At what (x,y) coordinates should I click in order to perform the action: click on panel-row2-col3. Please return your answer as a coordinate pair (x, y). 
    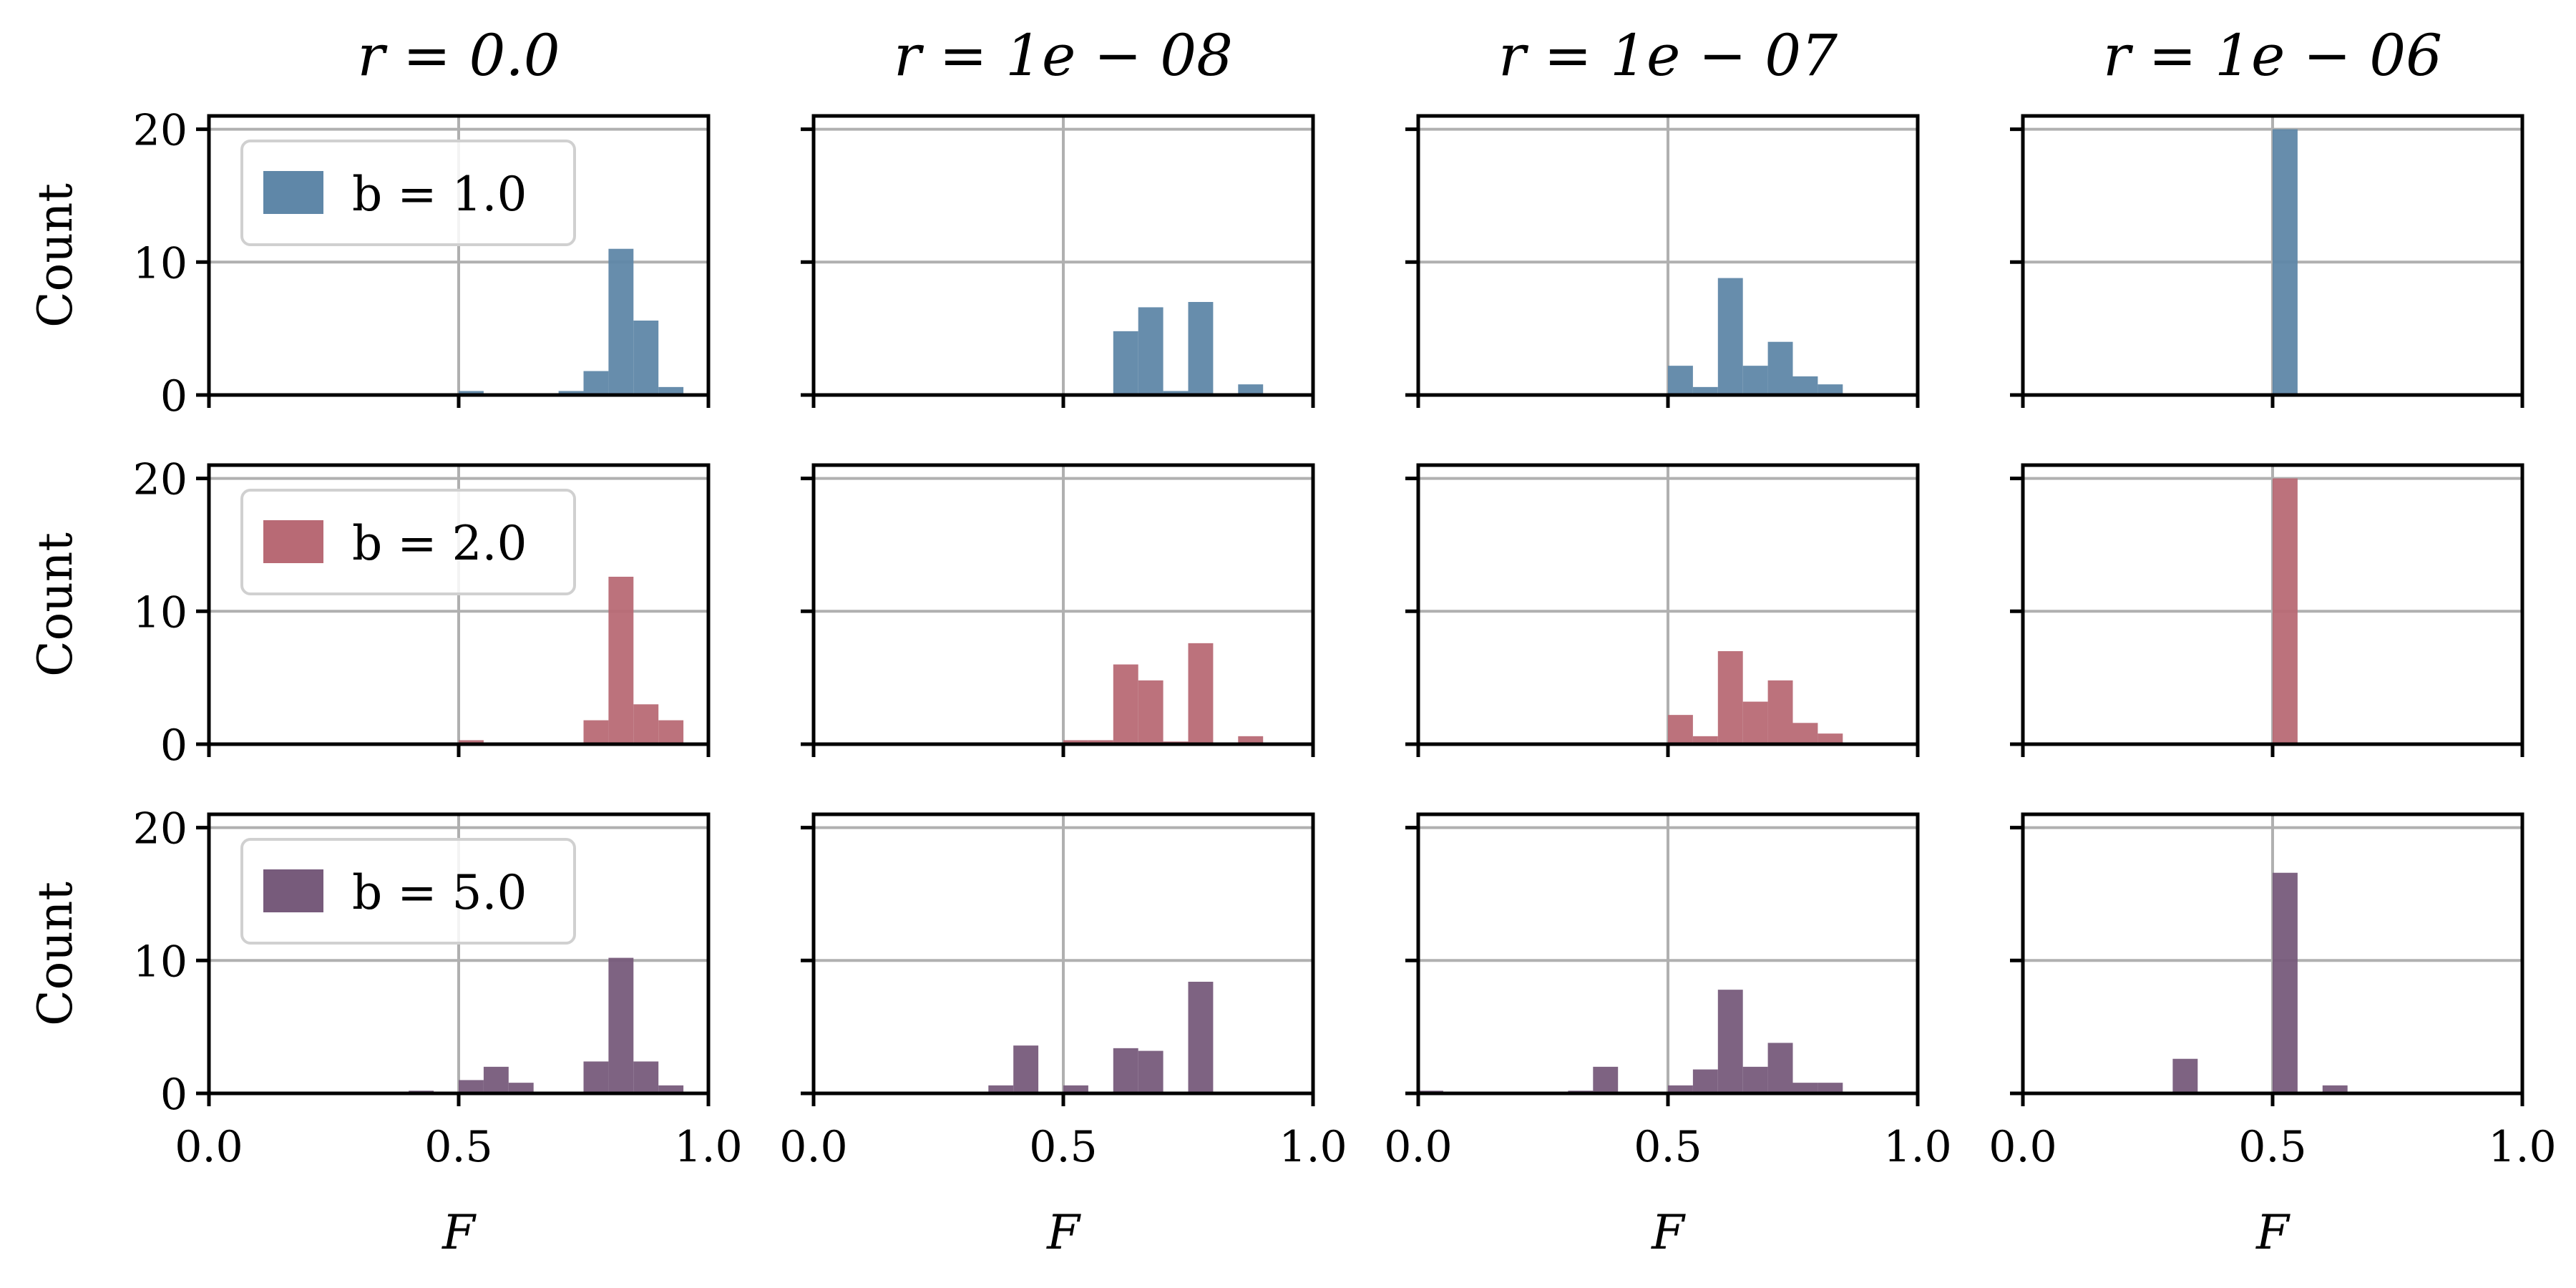
    Looking at the image, I should click on (1662, 610).